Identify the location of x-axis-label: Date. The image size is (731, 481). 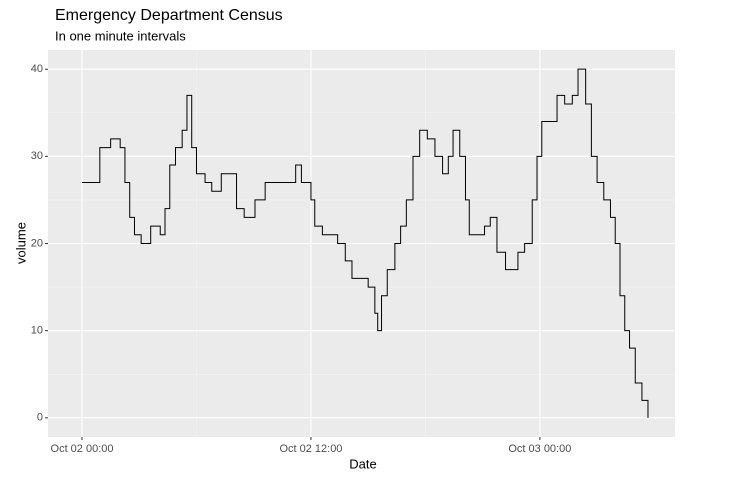
(362, 463).